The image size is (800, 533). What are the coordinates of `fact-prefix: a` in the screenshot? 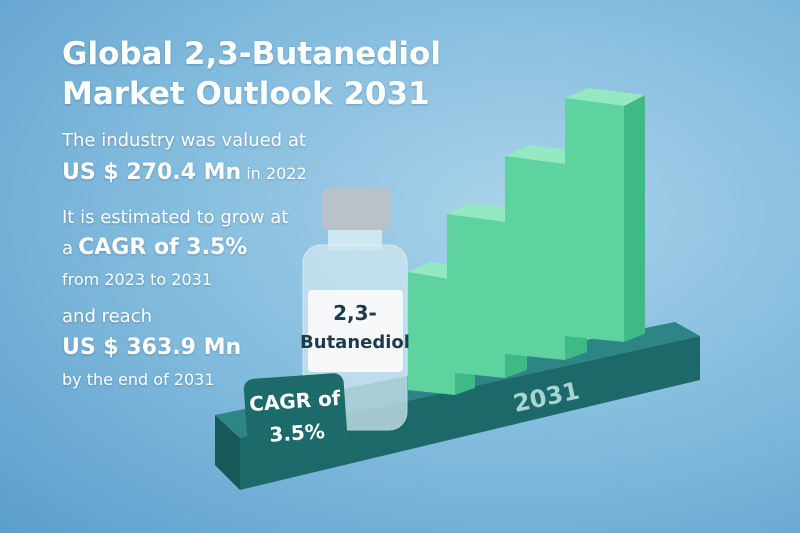 It's located at (68, 248).